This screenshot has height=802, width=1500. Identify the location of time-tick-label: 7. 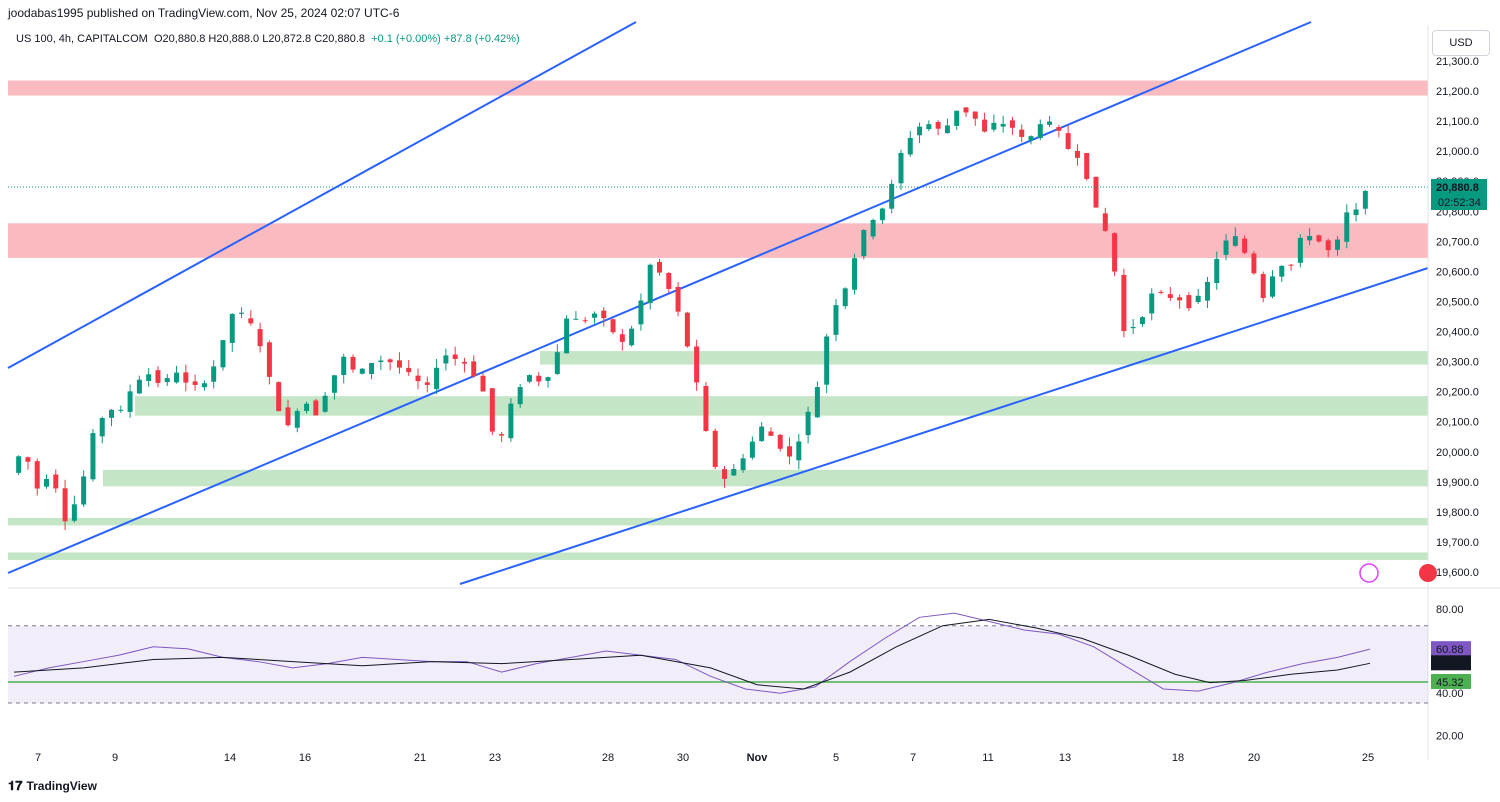
(38, 758).